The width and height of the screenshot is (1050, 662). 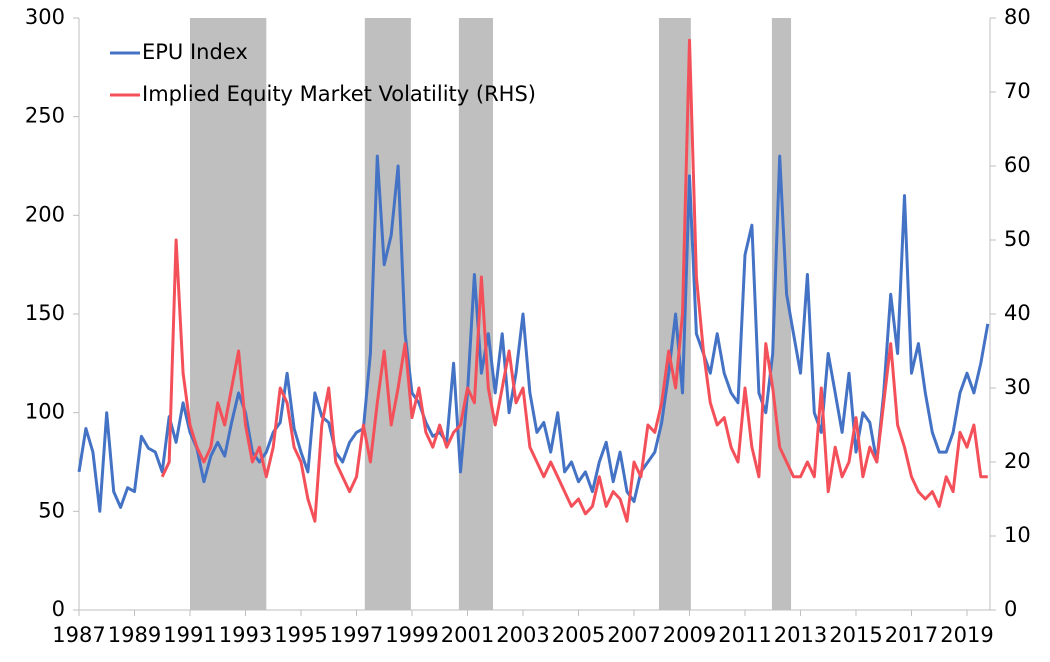 I want to click on y2-tick-label: 20, so click(x=1017, y=461).